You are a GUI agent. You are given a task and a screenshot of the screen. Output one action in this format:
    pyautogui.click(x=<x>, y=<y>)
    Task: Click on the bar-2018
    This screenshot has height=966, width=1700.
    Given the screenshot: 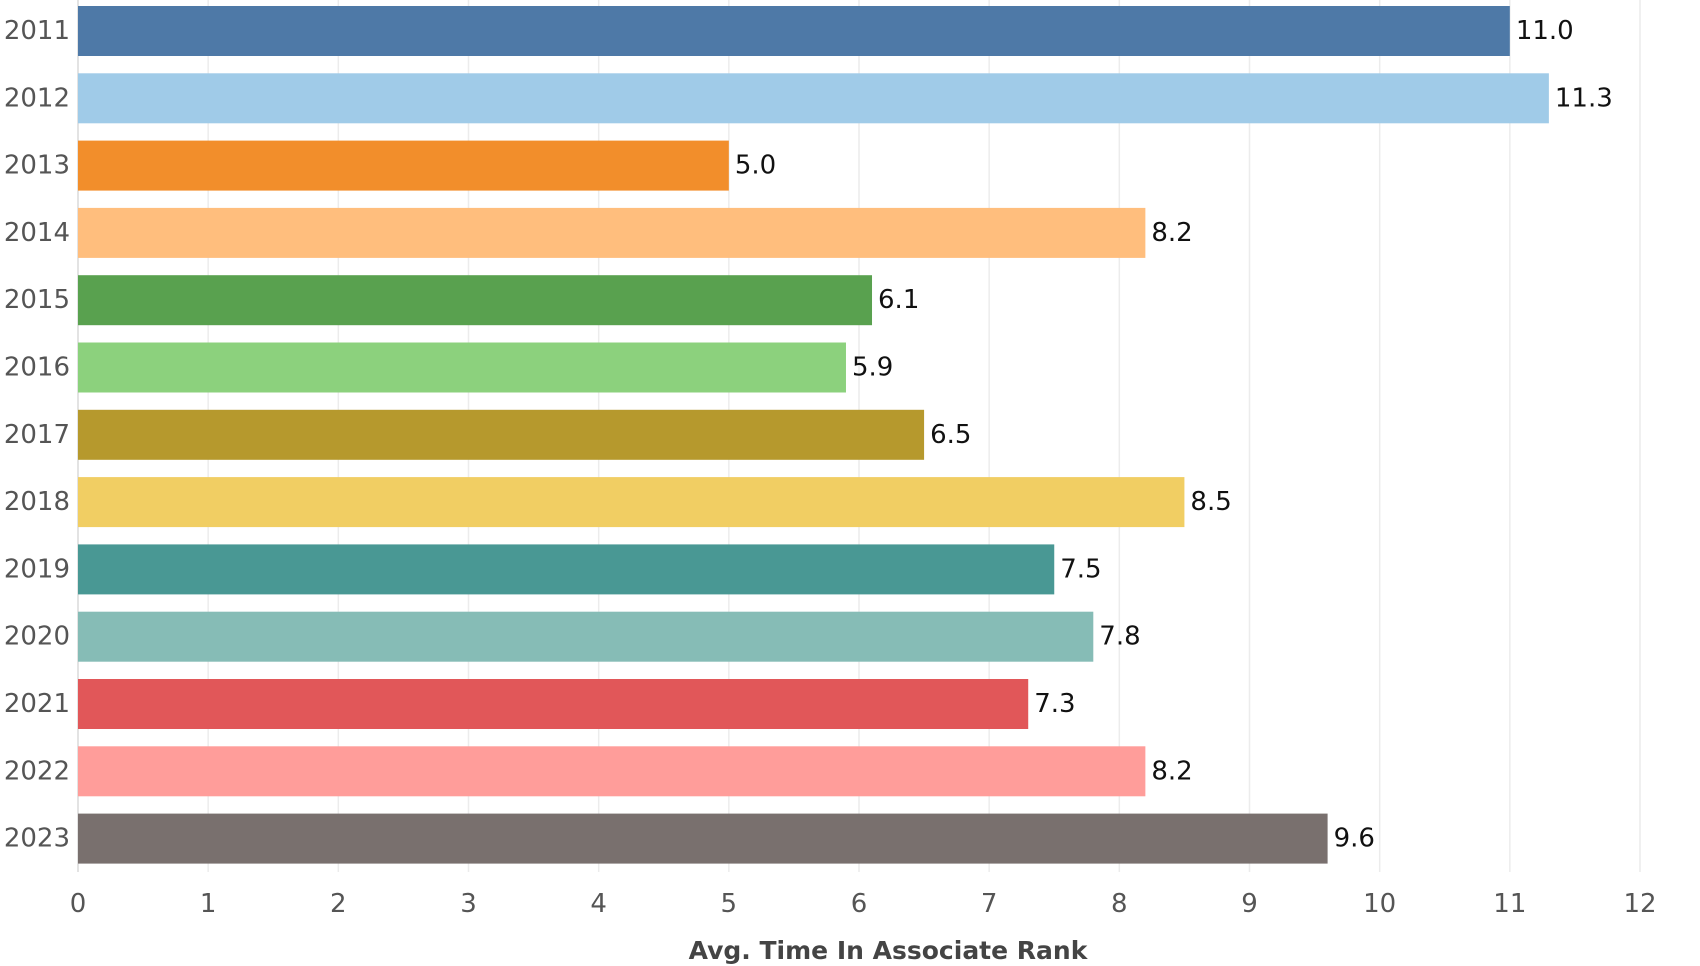 What is the action you would take?
    pyautogui.click(x=631, y=502)
    